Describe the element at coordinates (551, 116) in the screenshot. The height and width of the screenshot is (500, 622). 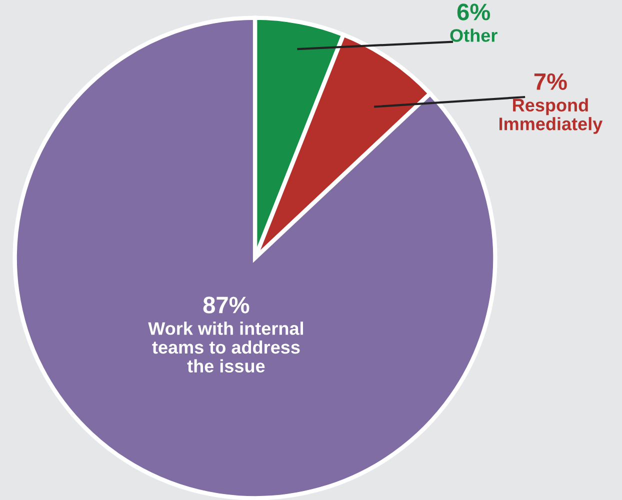
I see `slice-label: Respond Immediately` at that location.